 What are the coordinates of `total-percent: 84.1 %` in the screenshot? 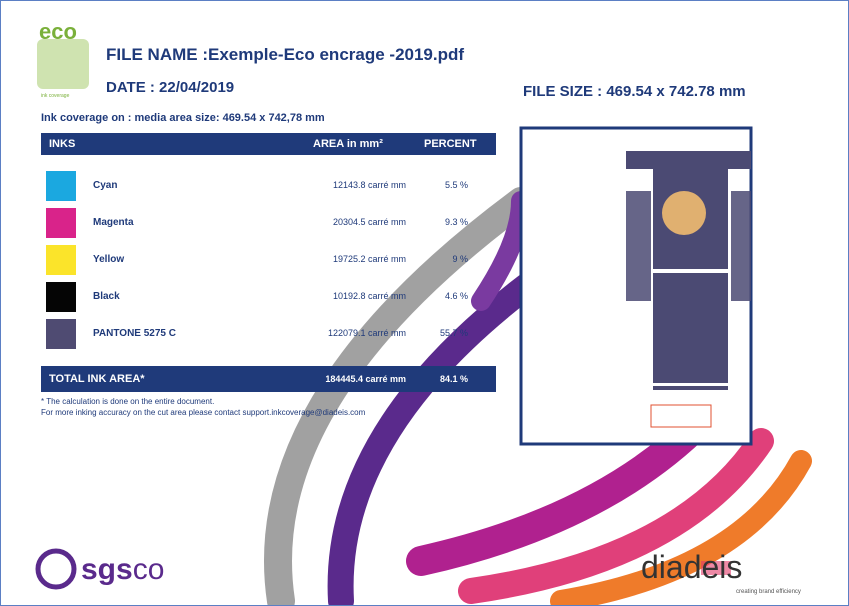 It's located at (453, 379).